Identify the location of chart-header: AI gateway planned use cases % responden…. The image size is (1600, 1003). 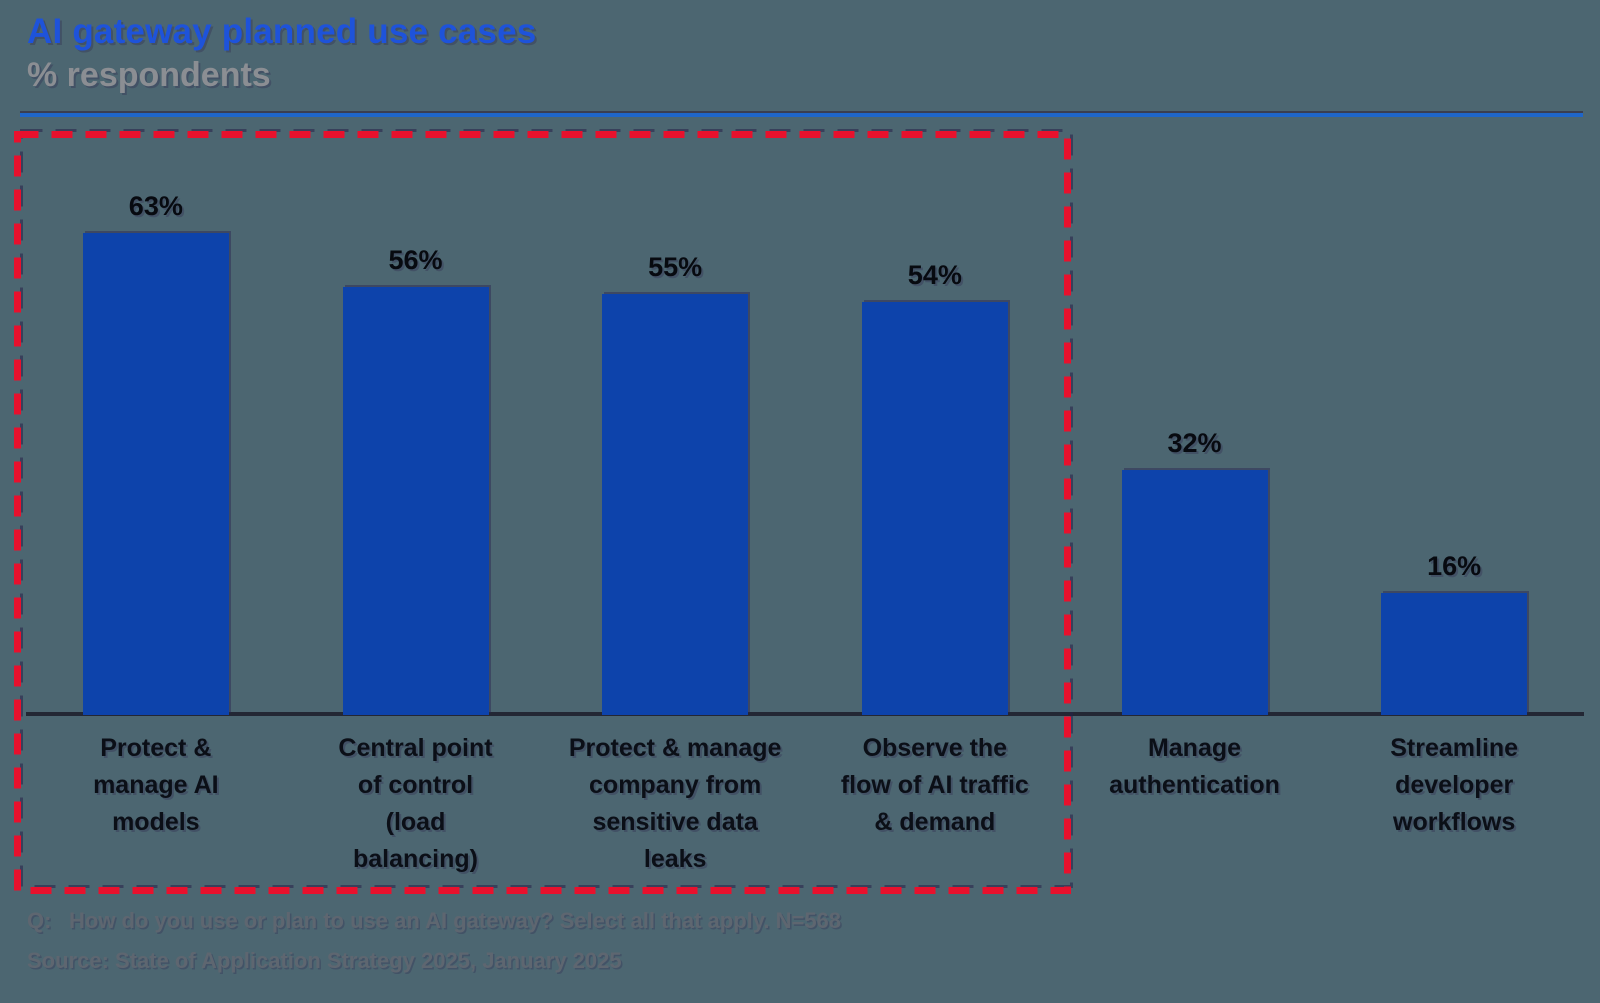
(281, 53).